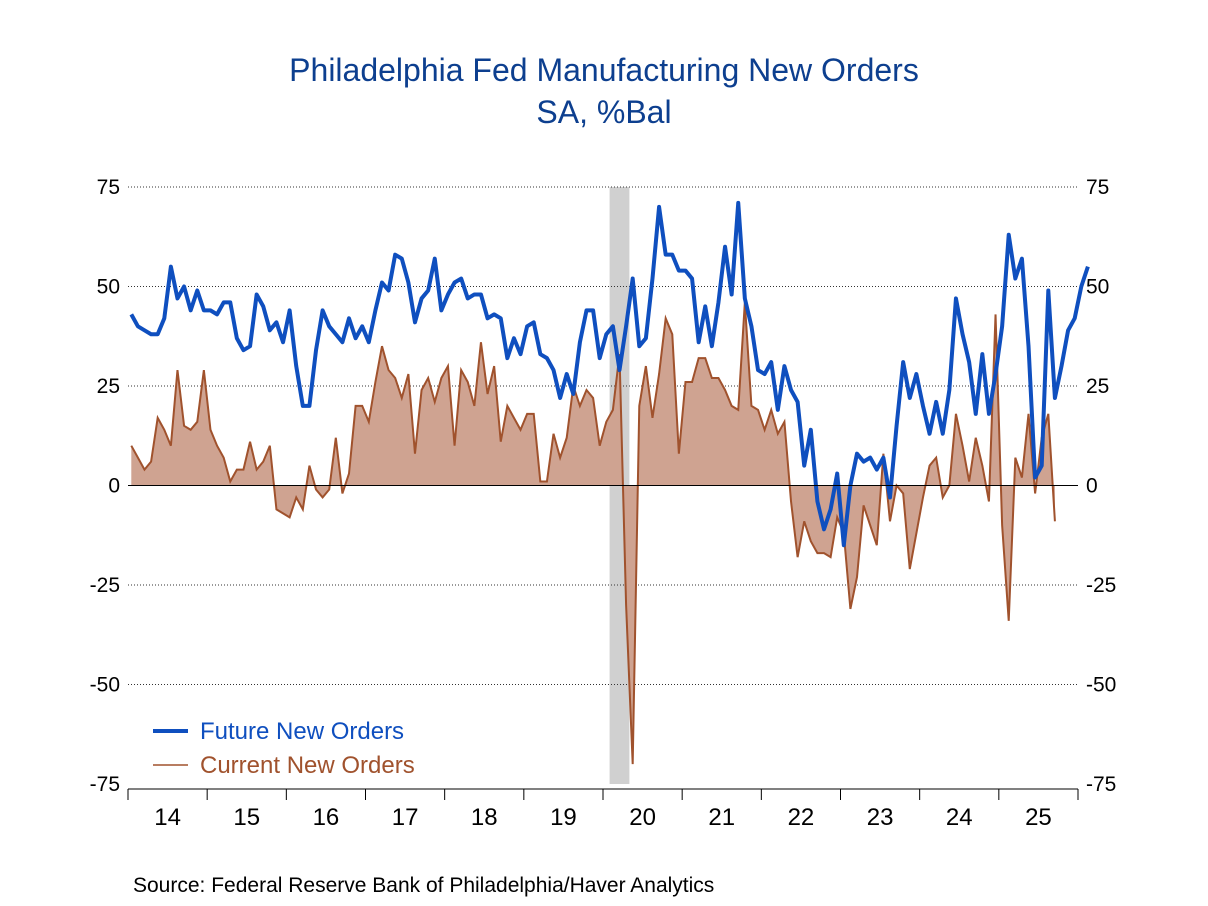 This screenshot has width=1208, height=906. I want to click on x-tick-label: 16, so click(326, 817).